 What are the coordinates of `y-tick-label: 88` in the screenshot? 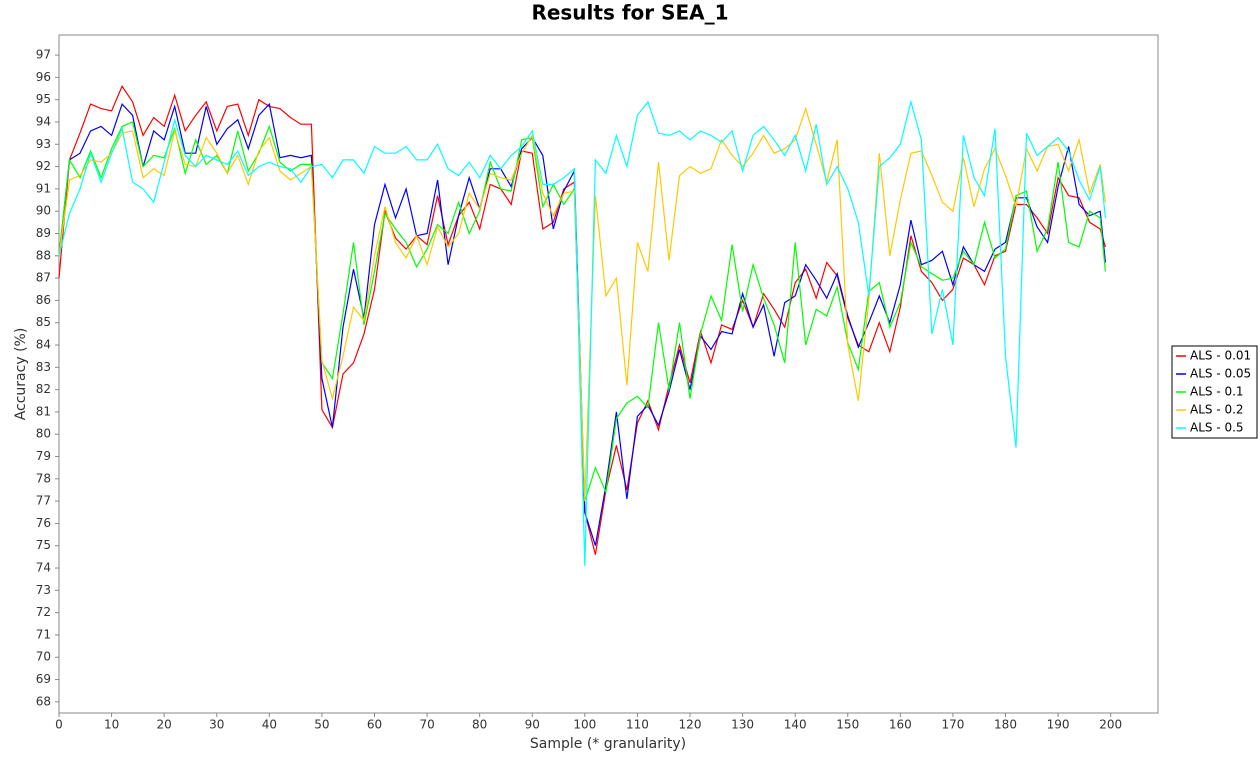 It's located at (43, 255).